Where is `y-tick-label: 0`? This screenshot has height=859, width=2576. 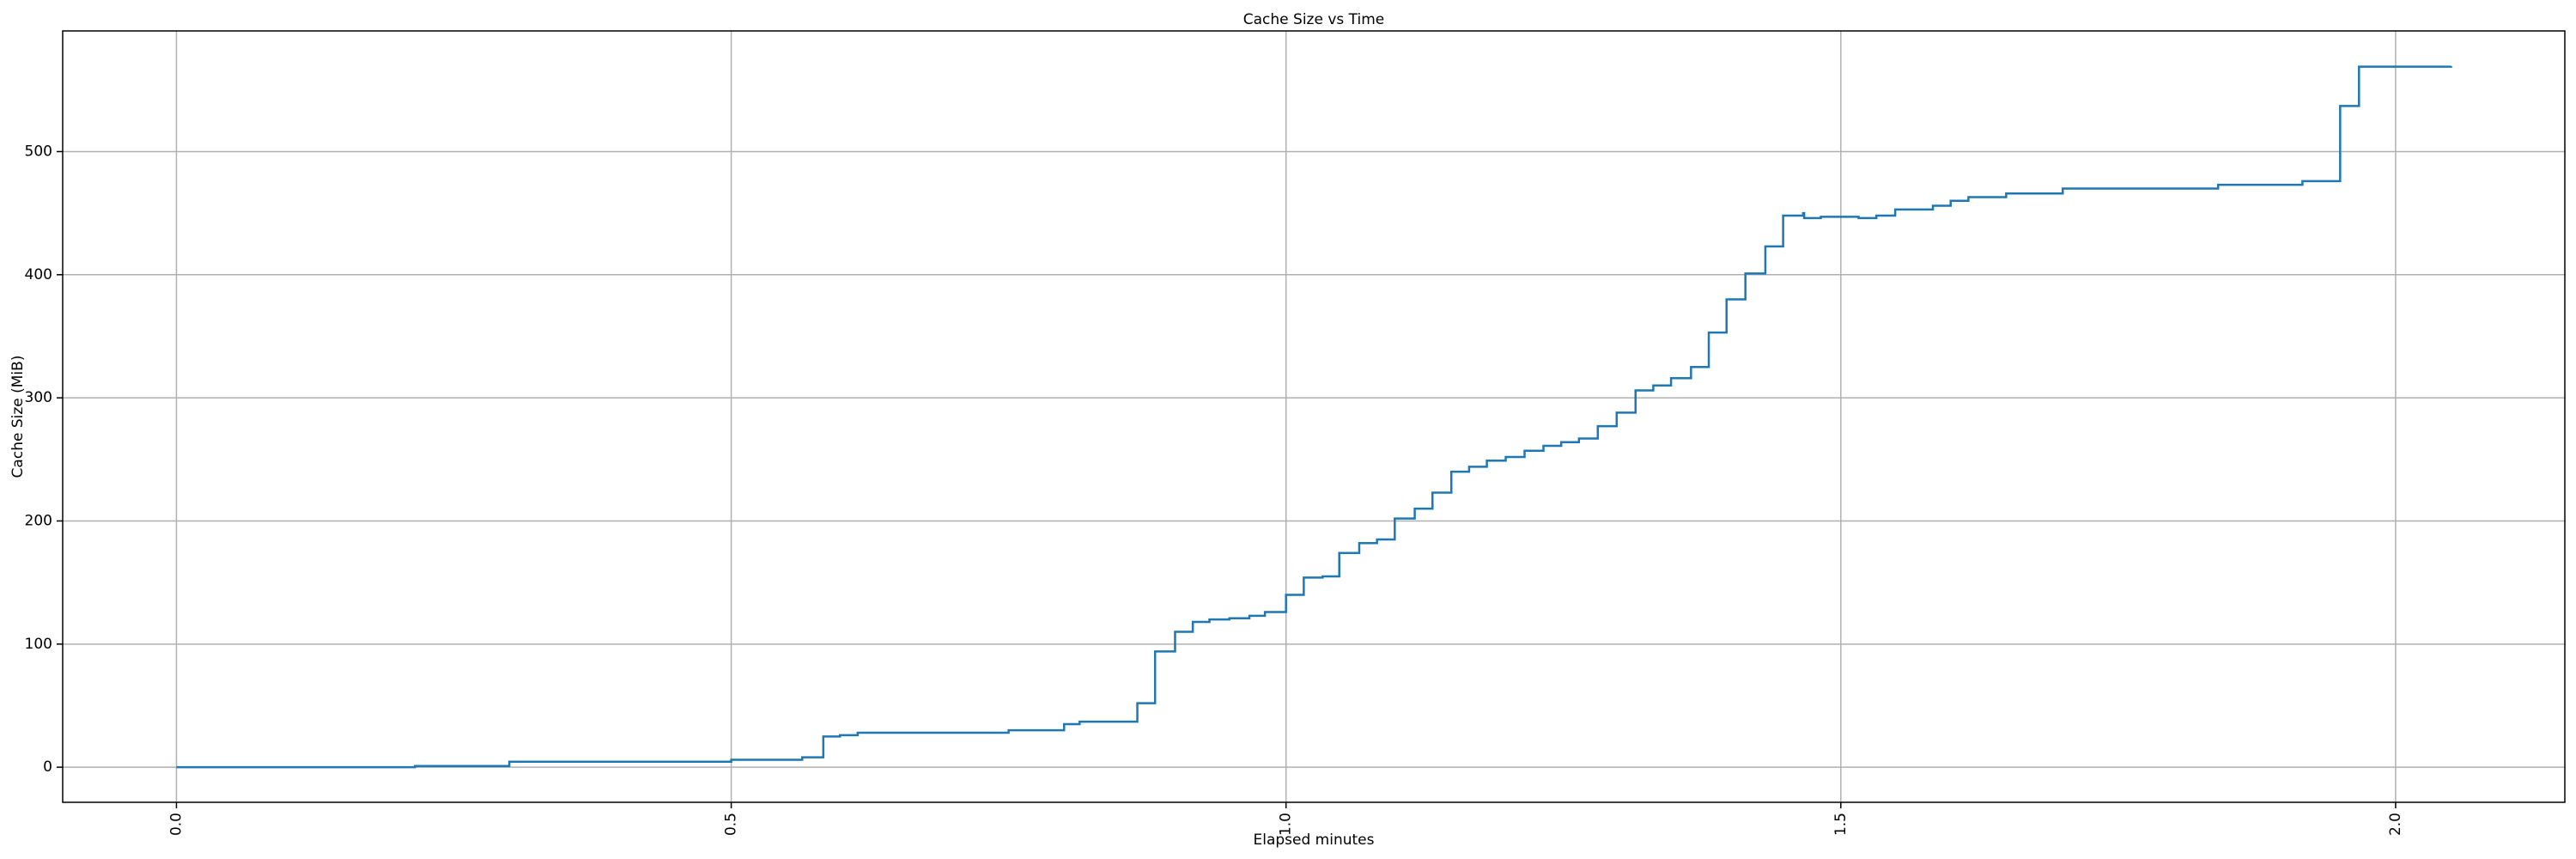
y-tick-label: 0 is located at coordinates (48, 767).